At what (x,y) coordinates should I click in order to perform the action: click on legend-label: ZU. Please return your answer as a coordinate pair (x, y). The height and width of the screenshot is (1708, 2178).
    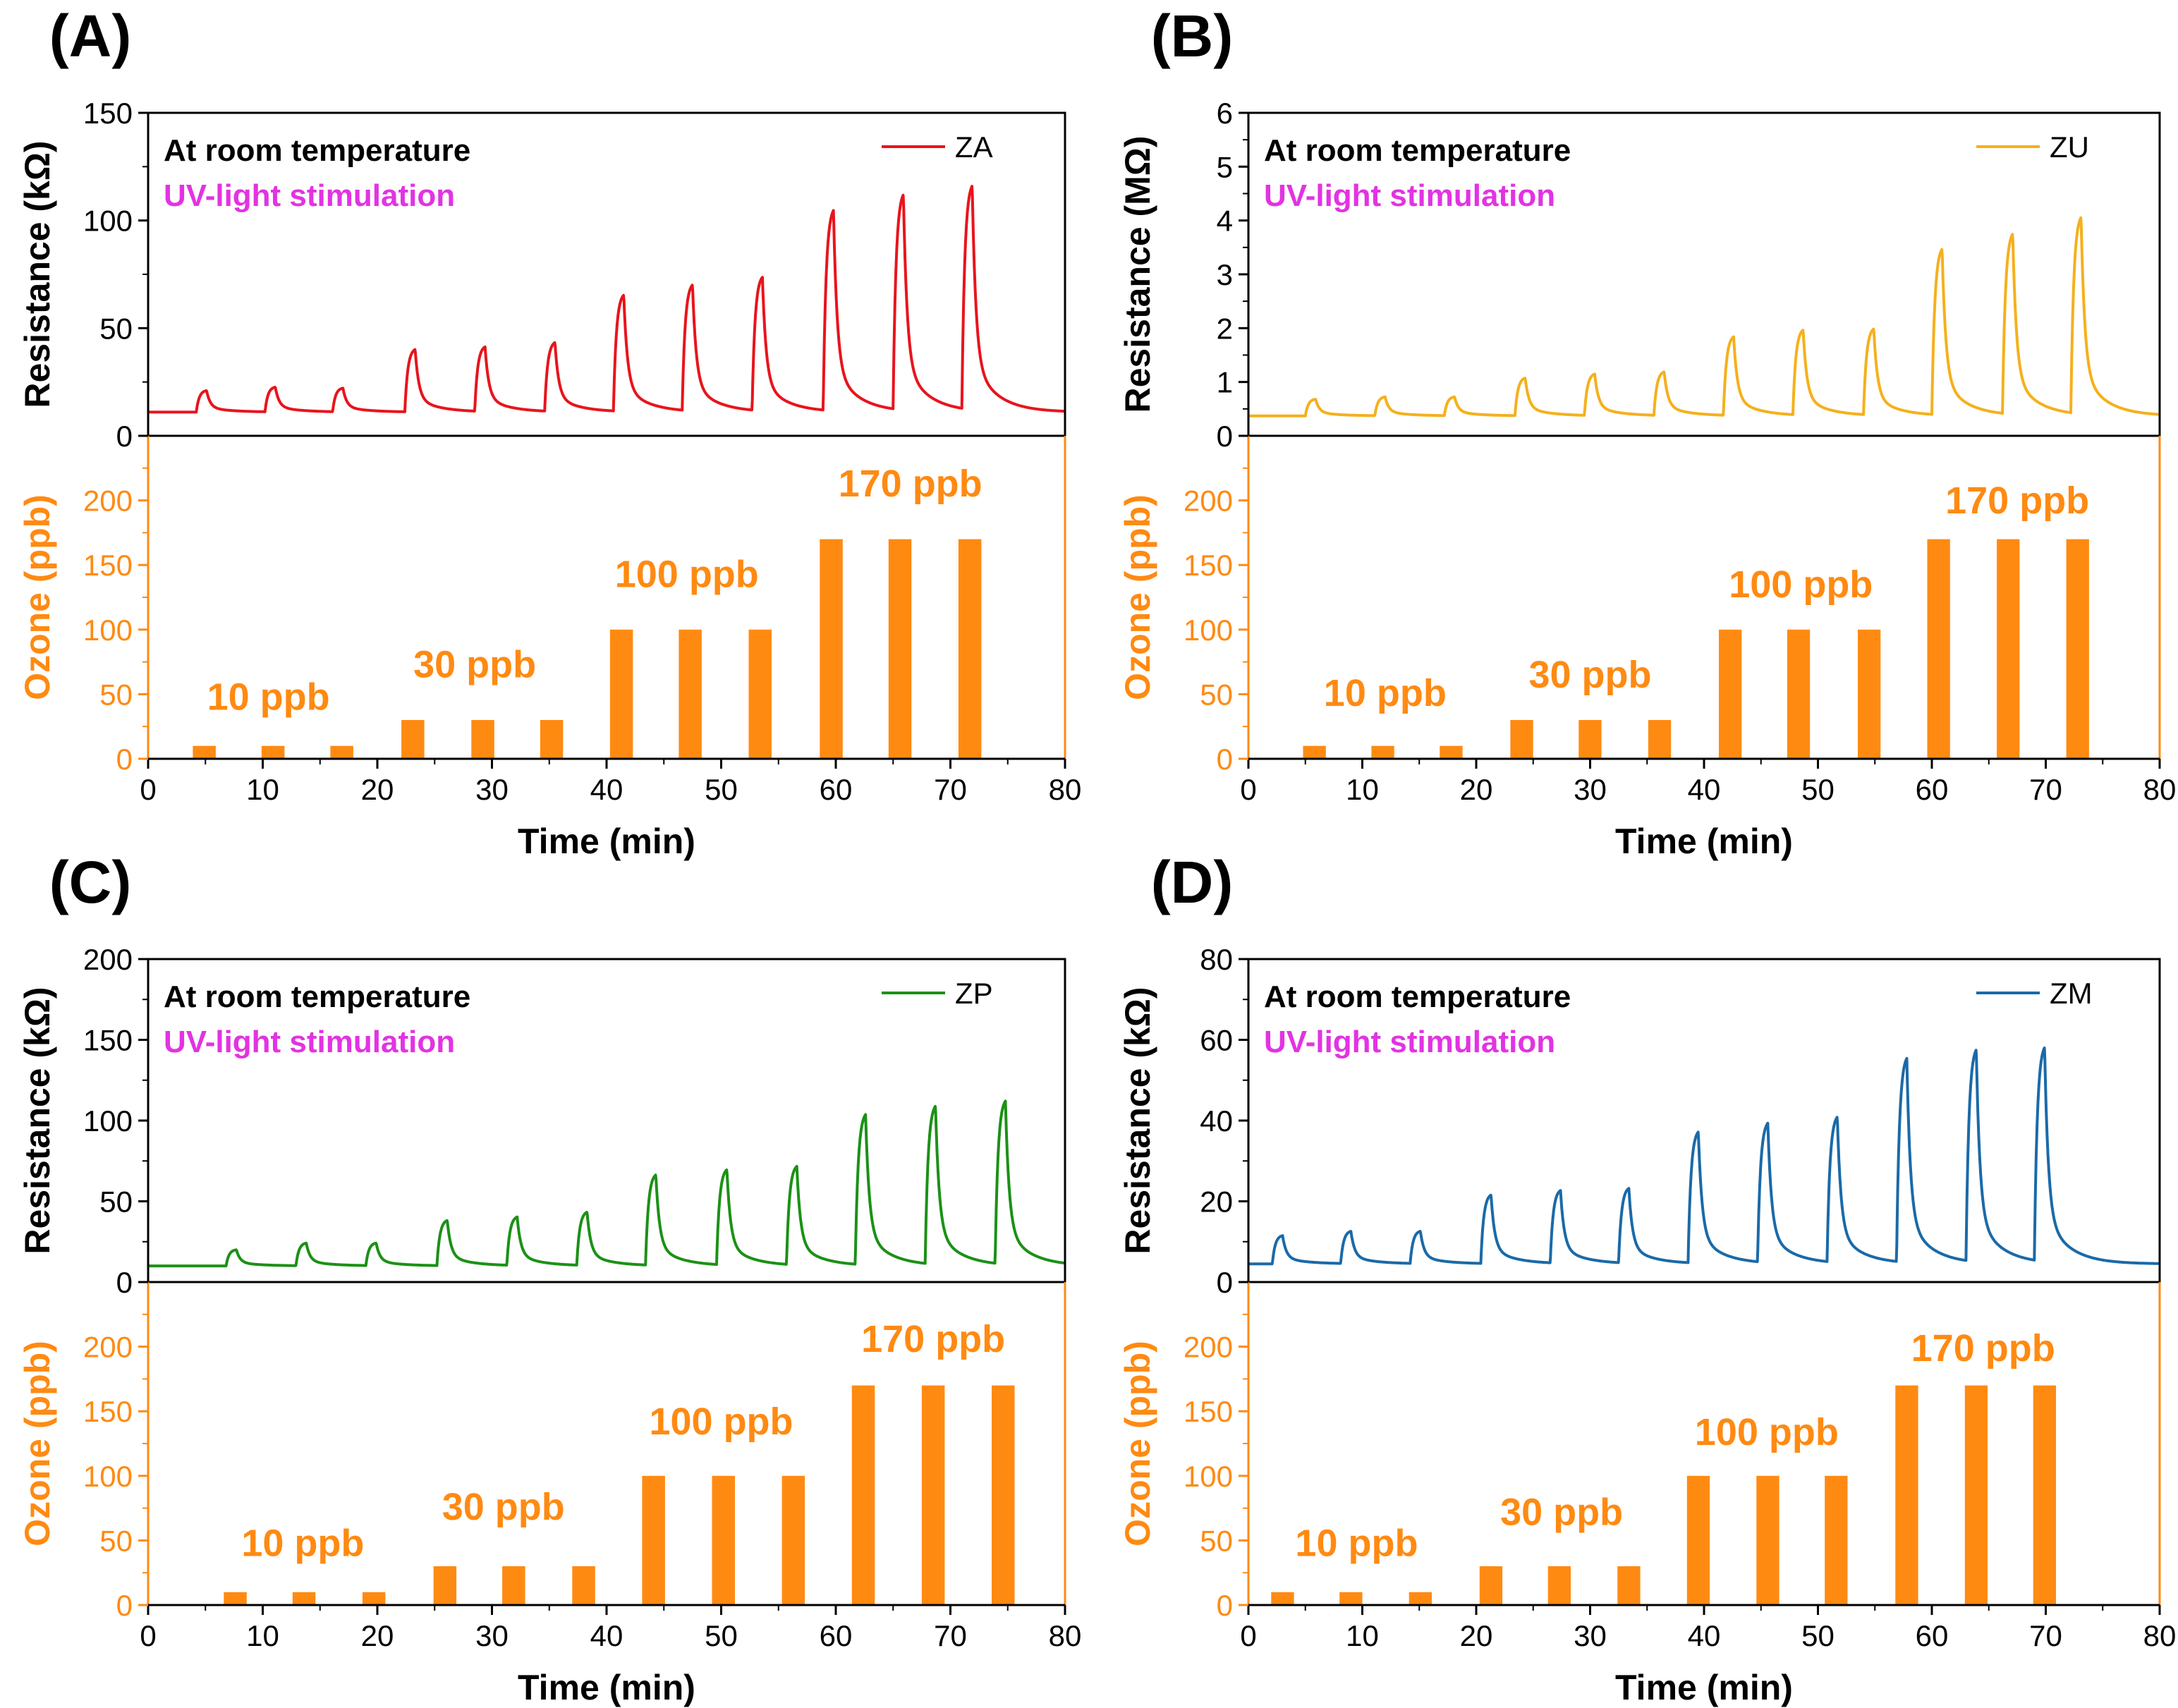
    Looking at the image, I should click on (2069, 147).